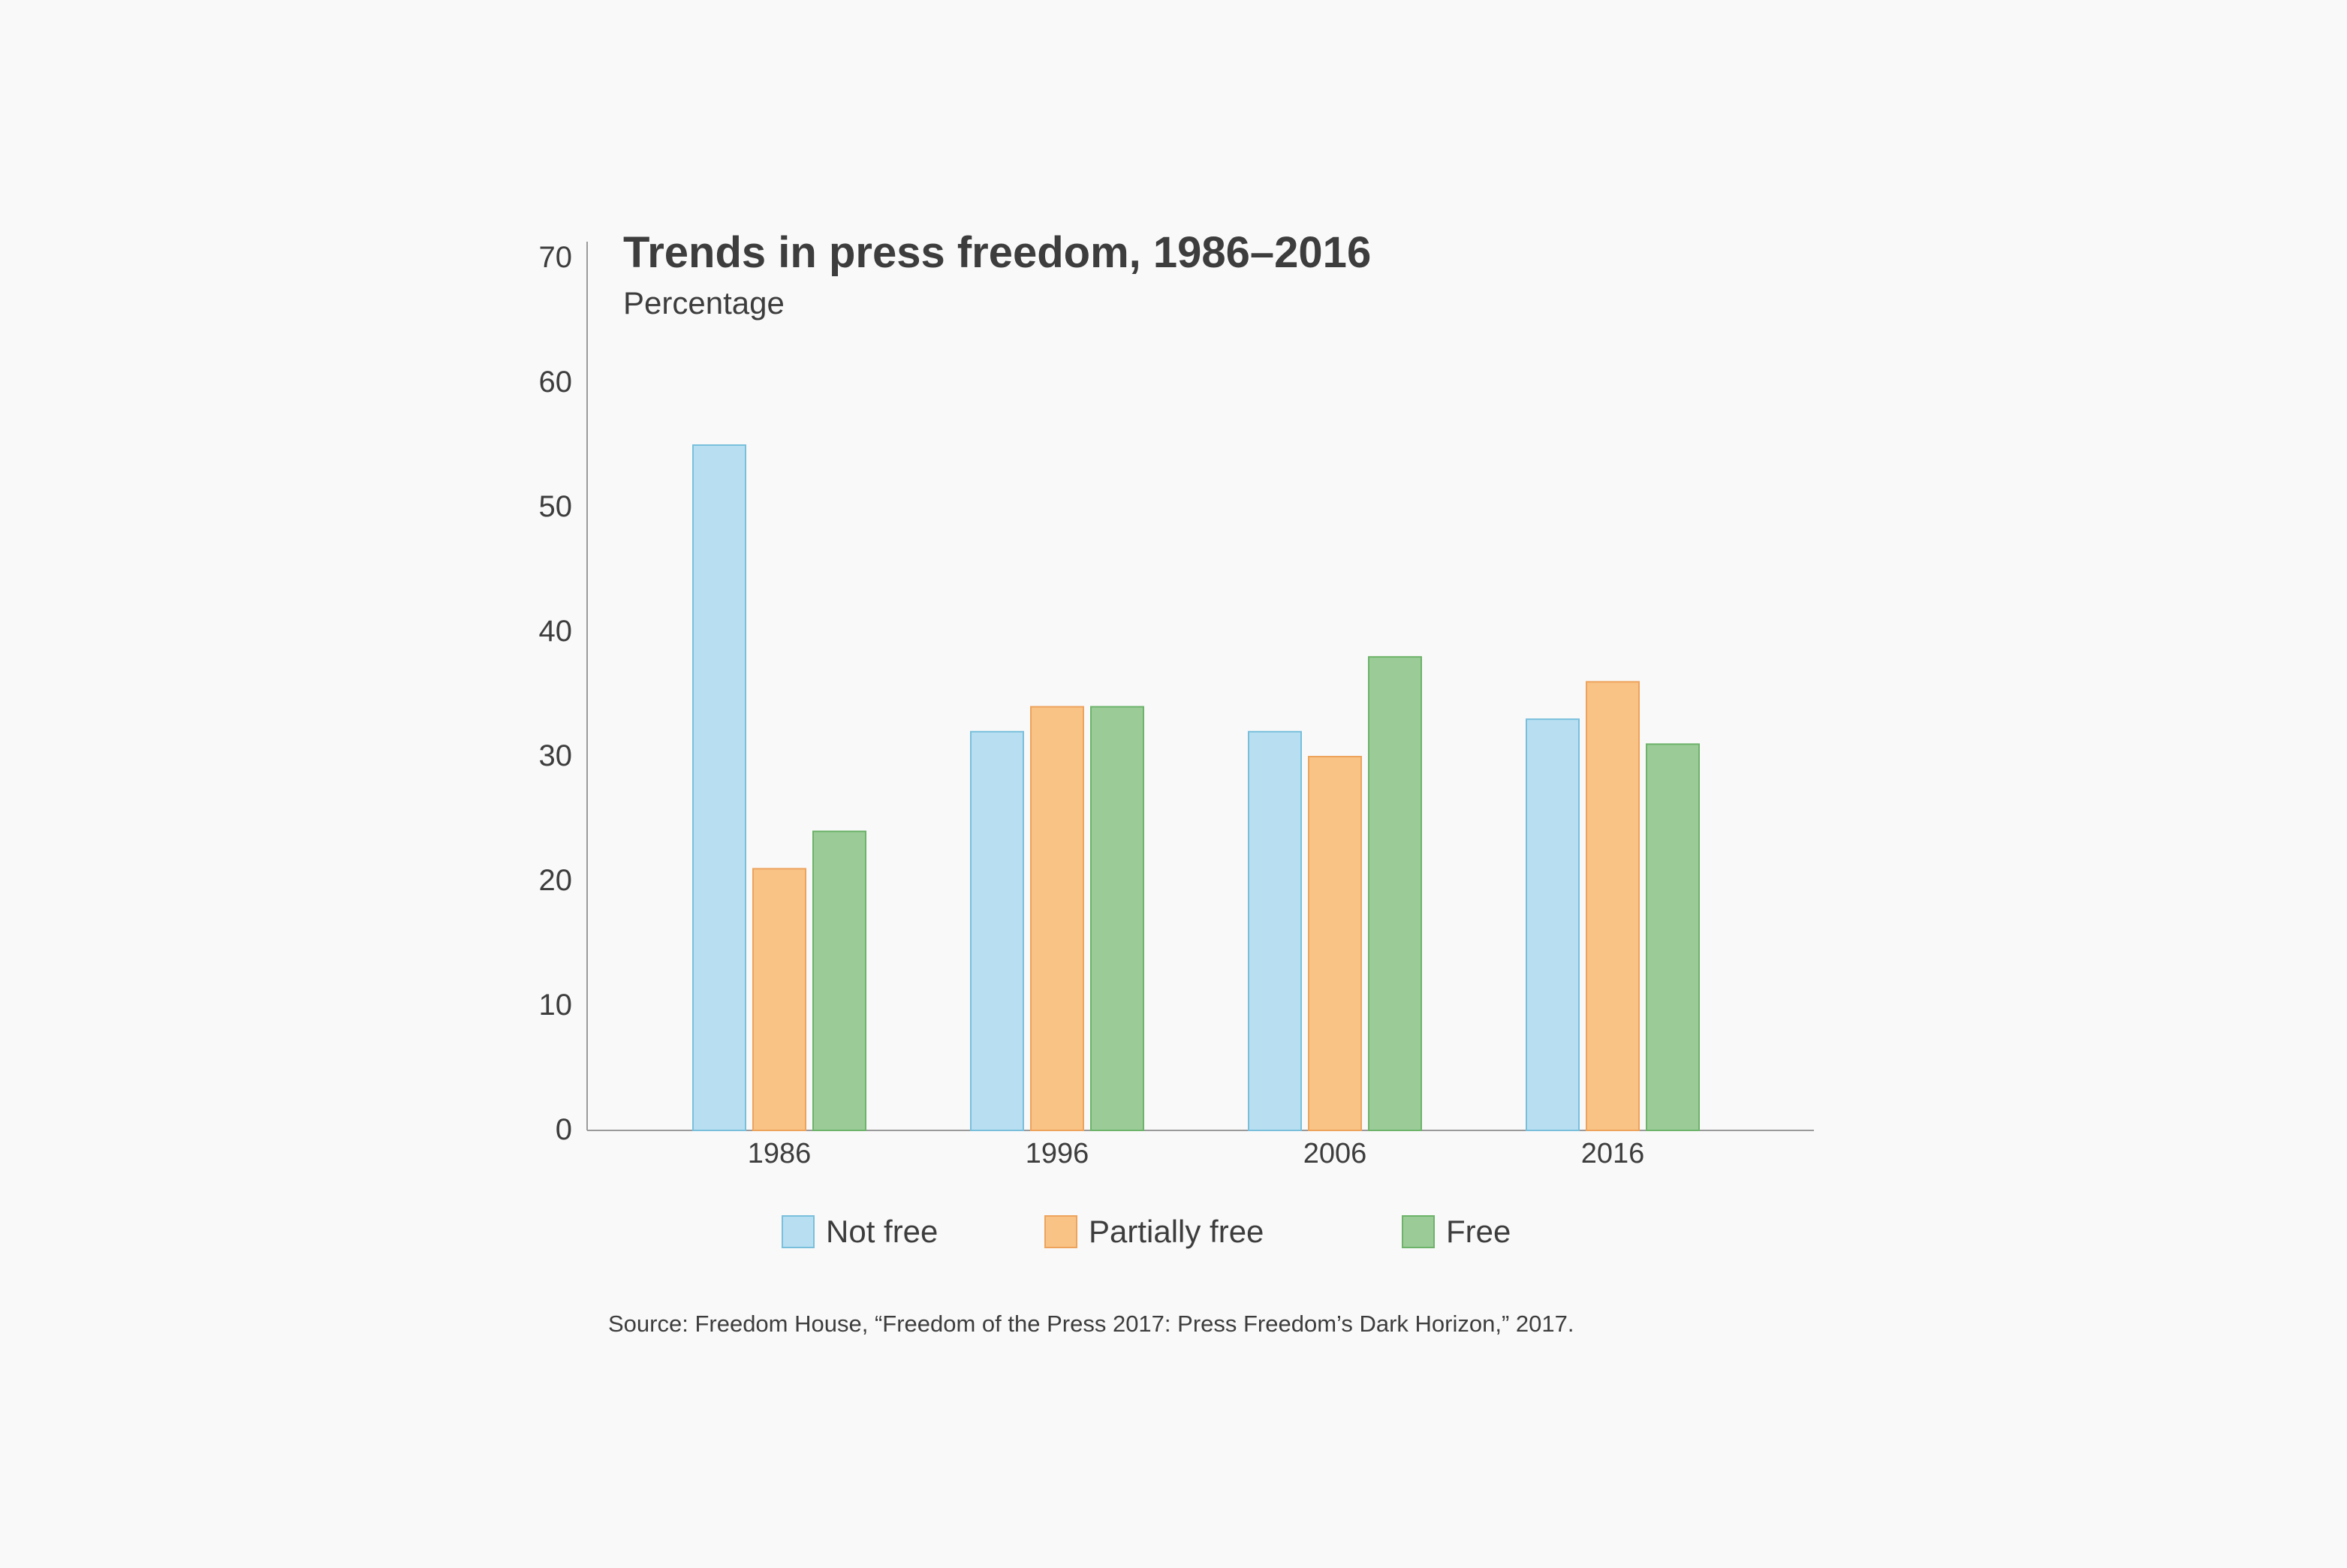 This screenshot has height=1568, width=2347. Describe the element at coordinates (1613, 1153) in the screenshot. I see `x-tick-label: 2016` at that location.